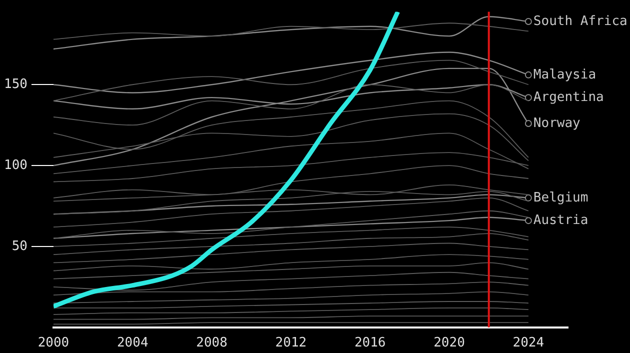 The image size is (630, 353). I want to click on y-tick-label: 150, so click(16, 84).